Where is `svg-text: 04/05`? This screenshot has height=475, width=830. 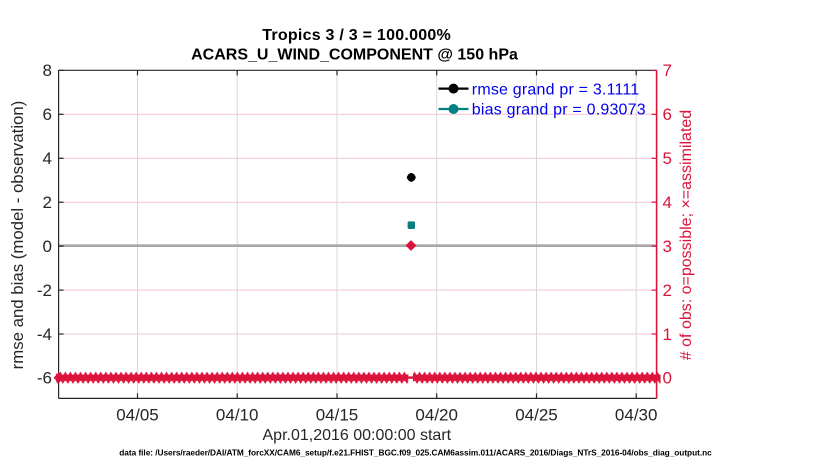
svg-text: 04/05 is located at coordinates (137, 415).